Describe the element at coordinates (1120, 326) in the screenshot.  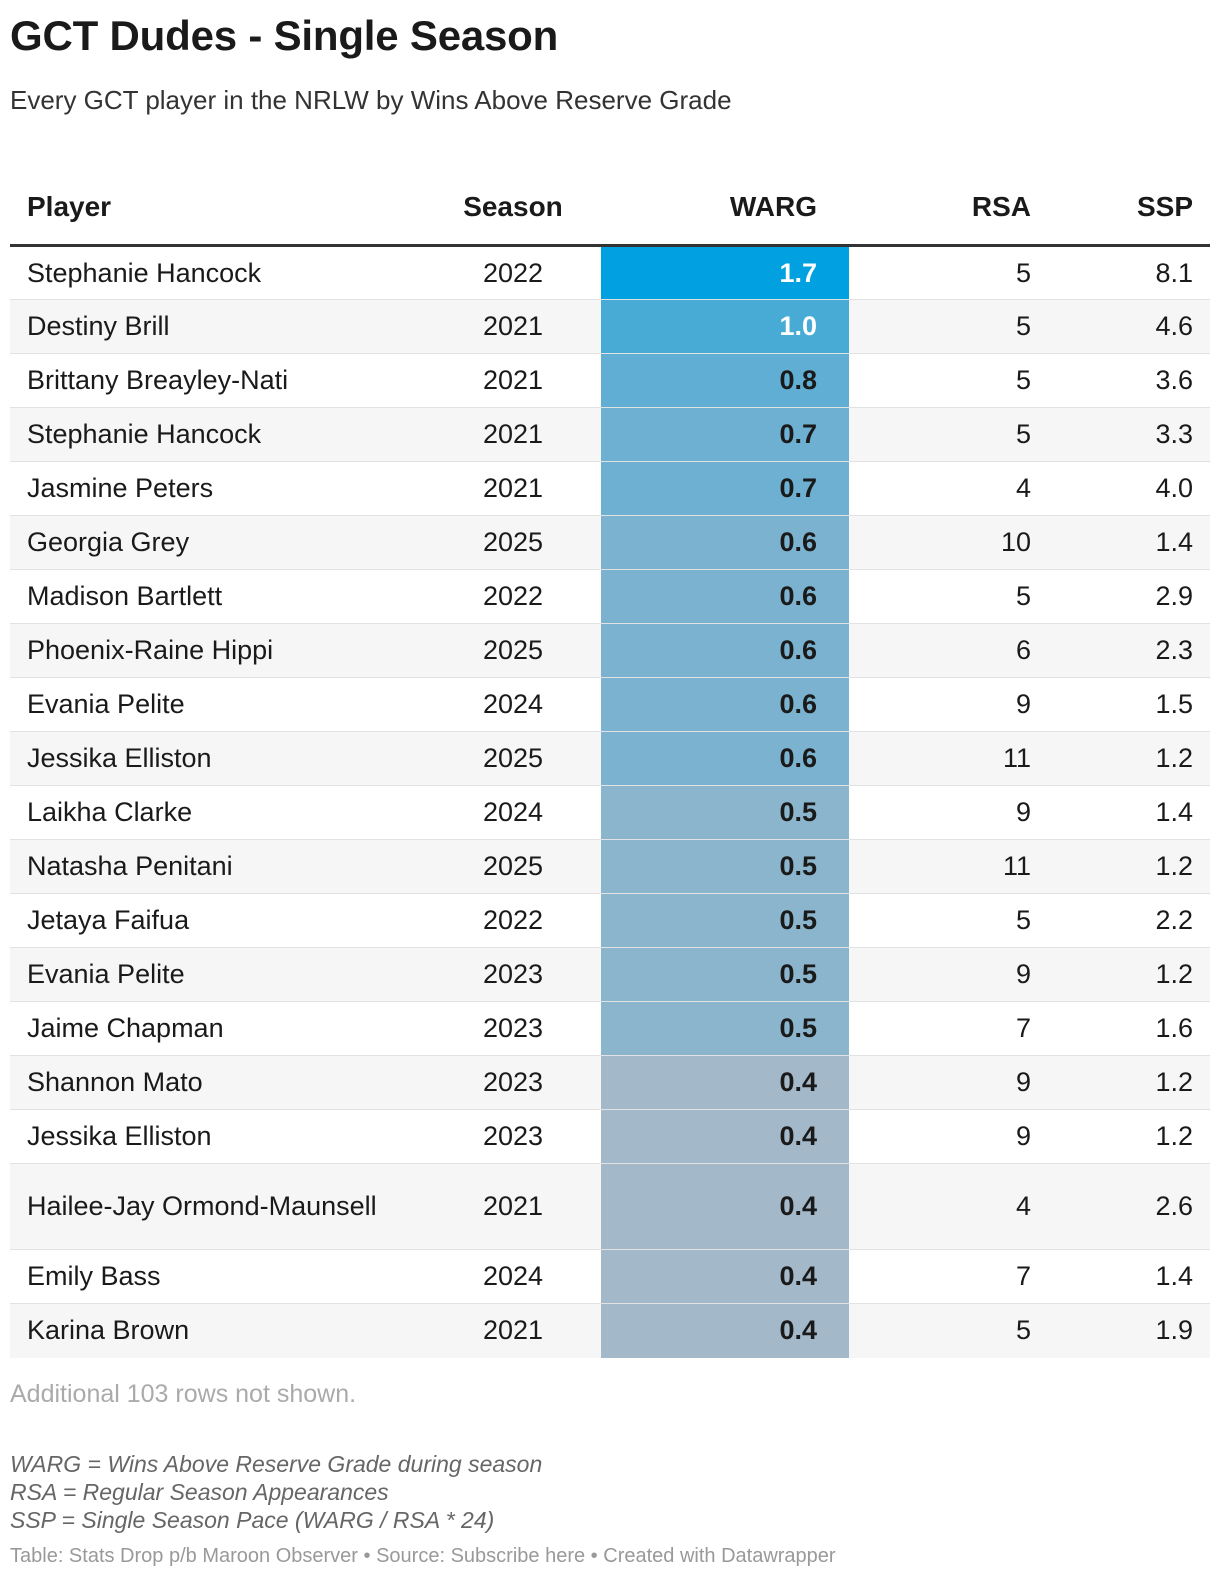
I see `cell-ssp: 4.6` at that location.